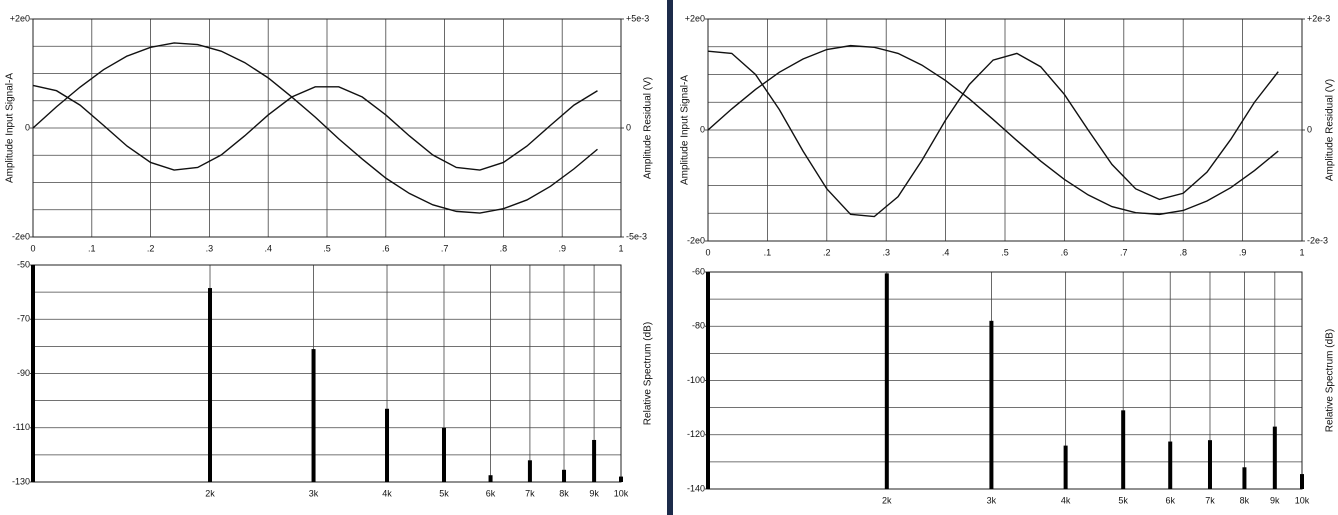  I want to click on y-tick-label: -120, so click(696, 434).